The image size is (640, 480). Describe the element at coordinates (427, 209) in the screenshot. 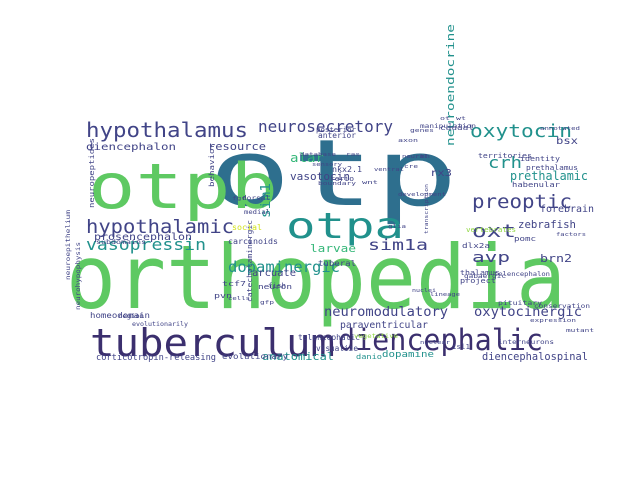

I see `word-transcription: transcription` at that location.